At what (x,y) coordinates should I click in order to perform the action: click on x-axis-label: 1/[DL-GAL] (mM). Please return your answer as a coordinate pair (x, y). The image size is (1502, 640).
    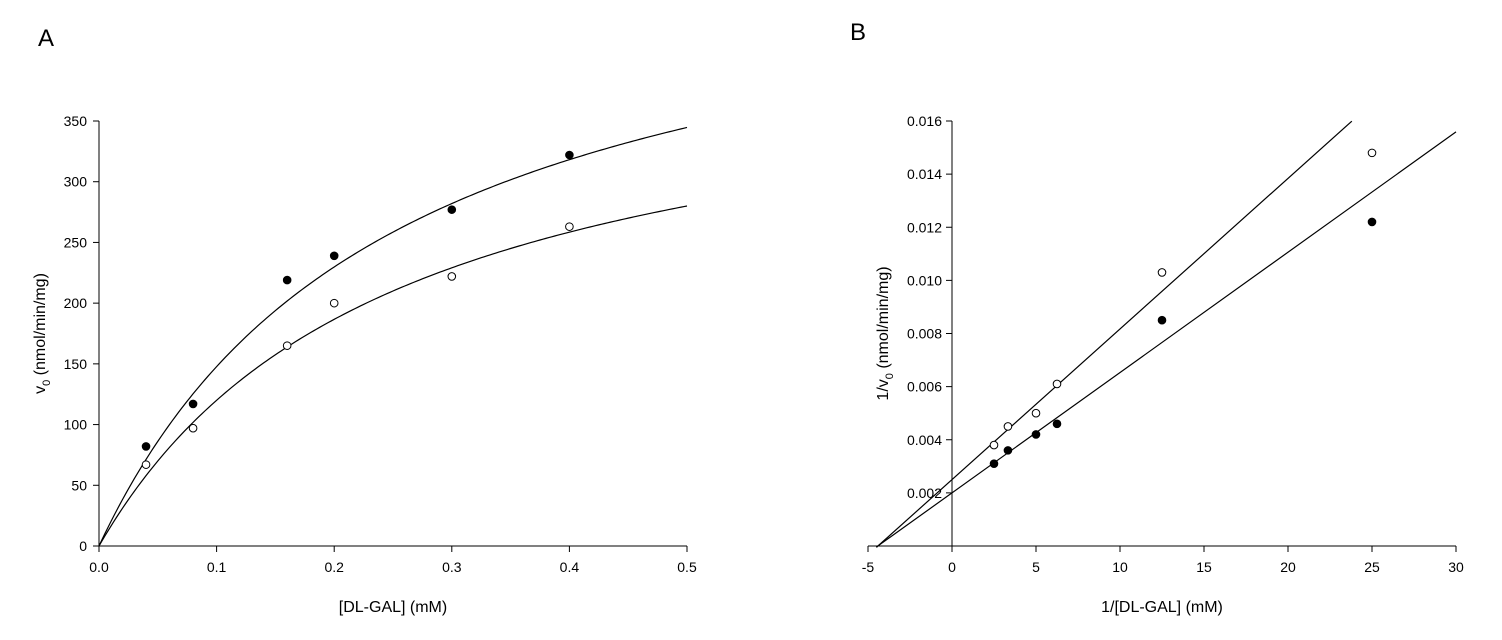
    Looking at the image, I should click on (1162, 607).